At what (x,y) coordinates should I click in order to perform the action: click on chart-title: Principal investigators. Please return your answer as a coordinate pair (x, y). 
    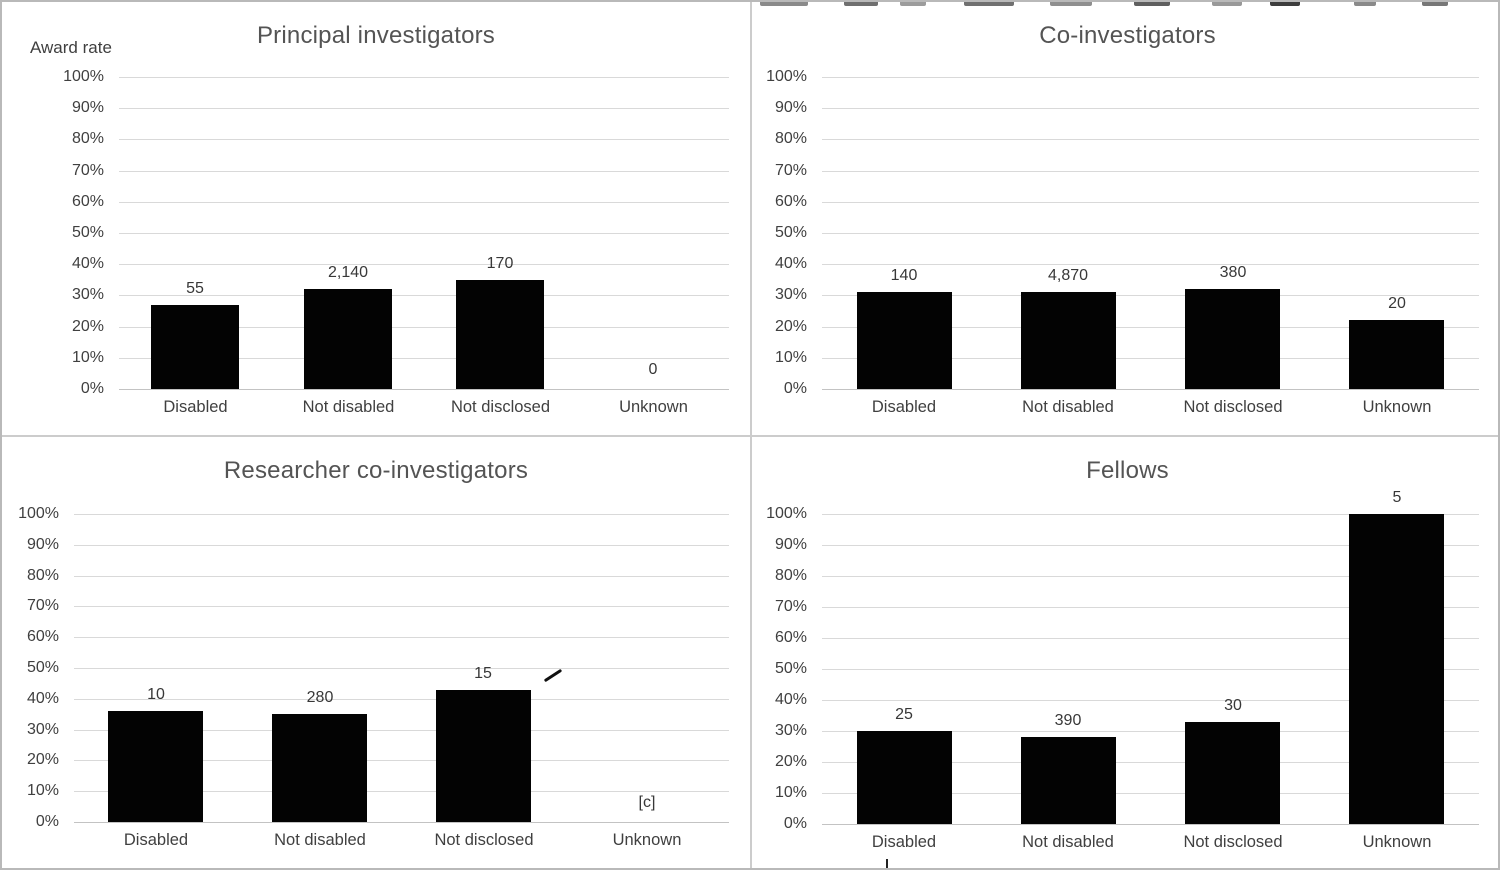
    Looking at the image, I should click on (376, 35).